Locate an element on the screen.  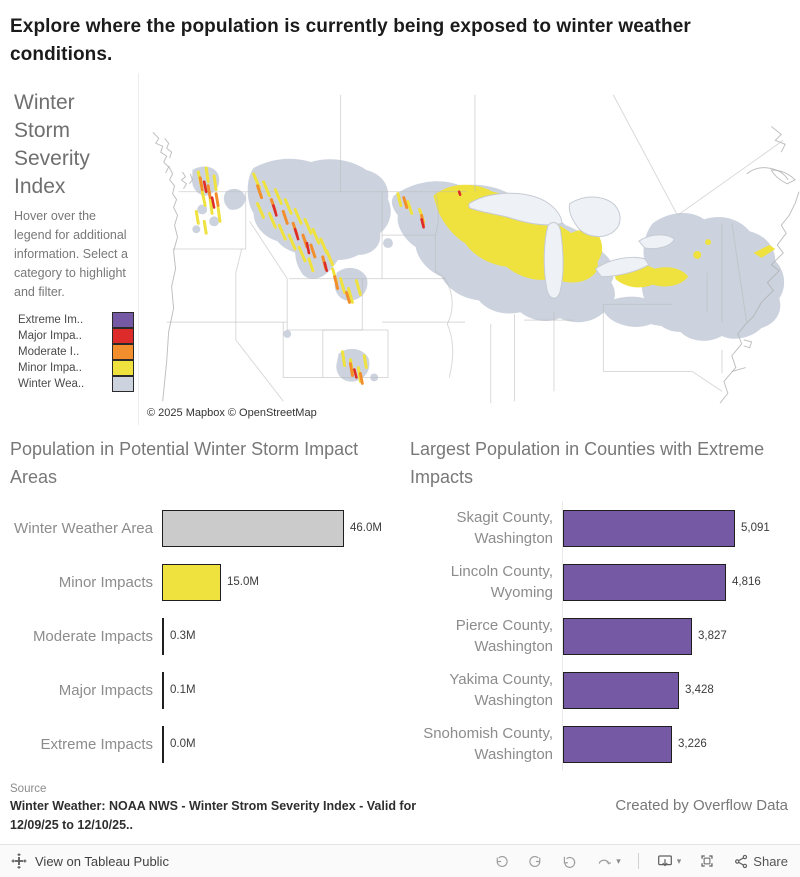
legend-item-label: Winter Wea.. is located at coordinates (51, 384).